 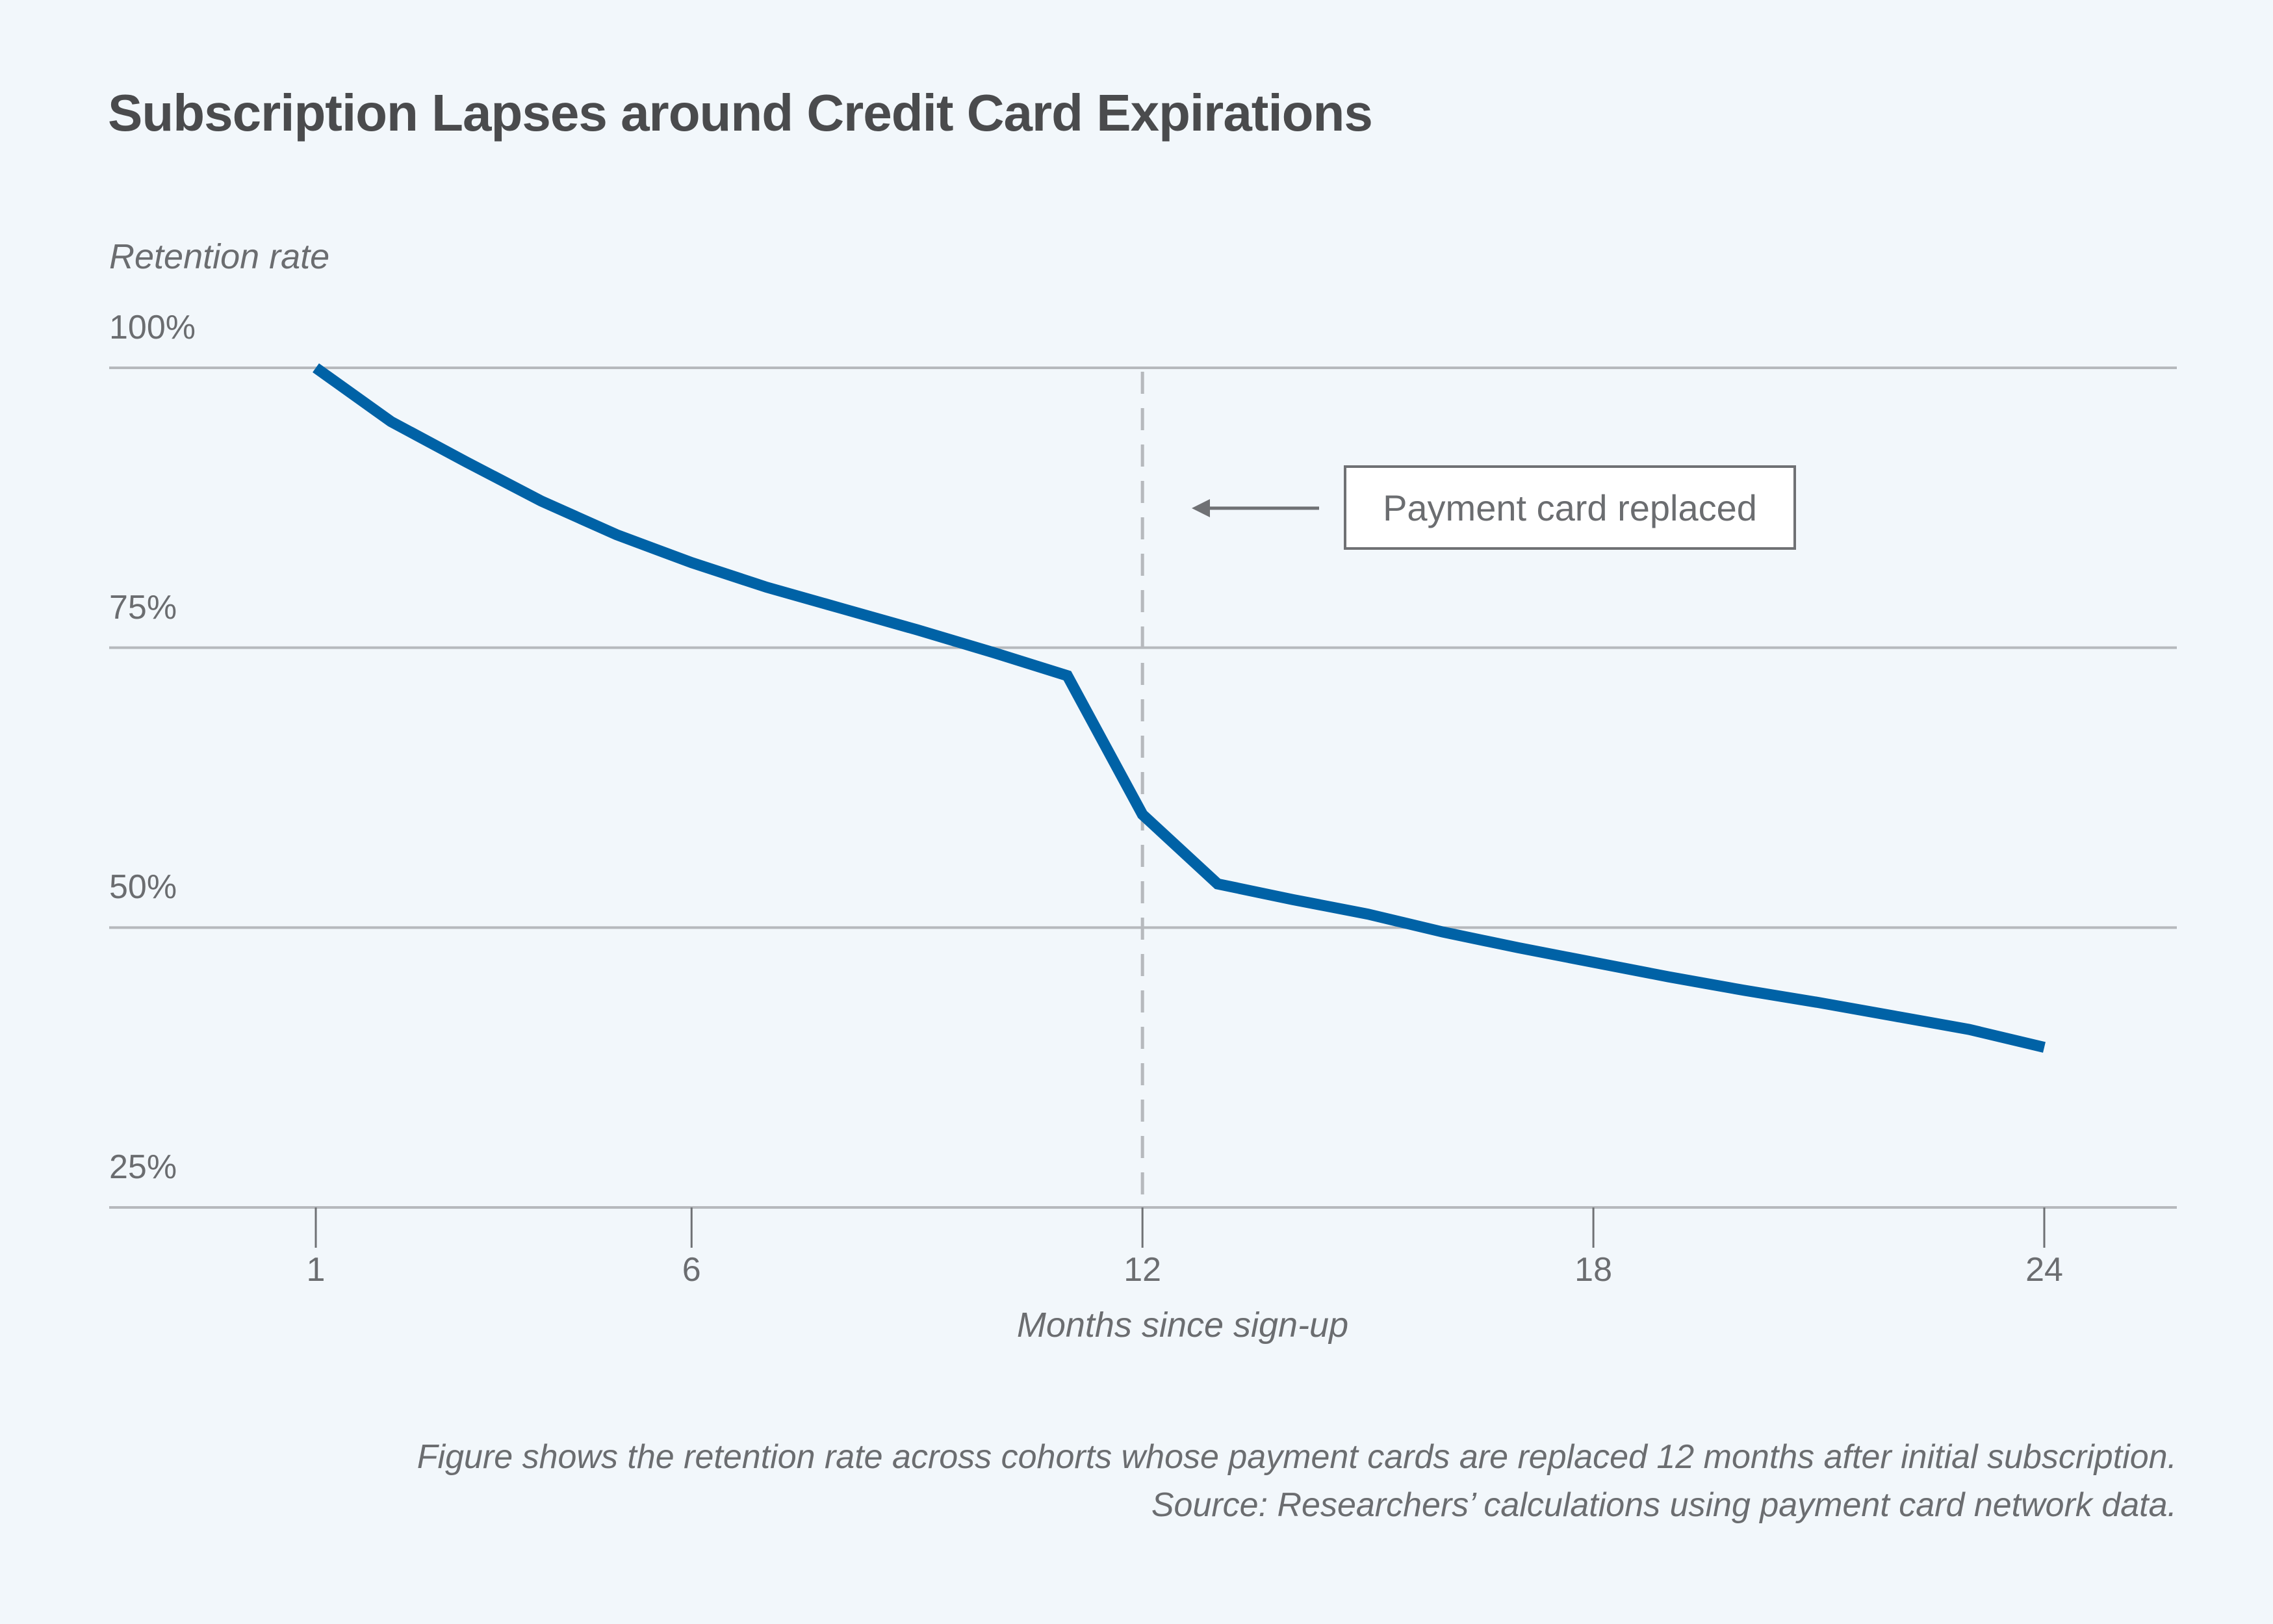 I want to click on annotation-arrow, so click(x=1255, y=508).